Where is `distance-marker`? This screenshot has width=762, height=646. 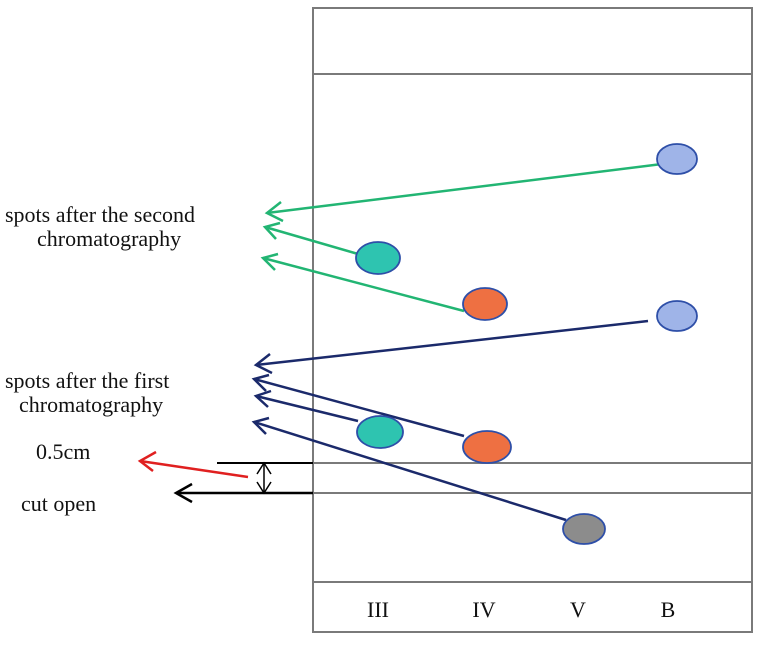
distance-marker is located at coordinates (225, 477).